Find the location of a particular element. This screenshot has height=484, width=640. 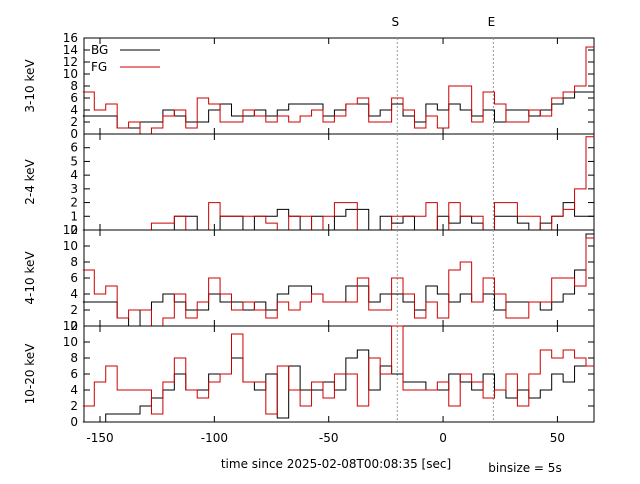

x-tick-label: -150 is located at coordinates (99, 438).